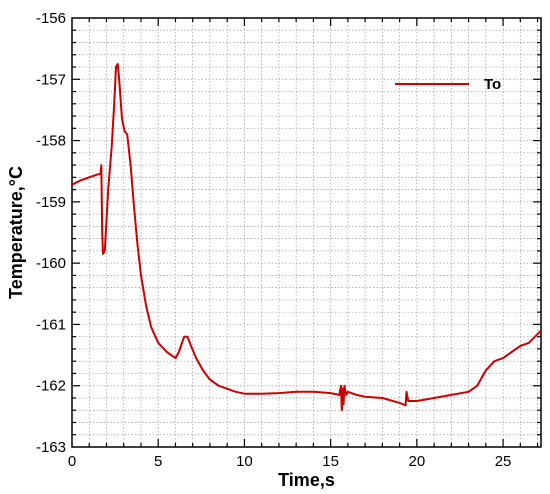 This screenshot has width=550, height=494. Describe the element at coordinates (158, 461) in the screenshot. I see `x-tick-label: 5` at that location.